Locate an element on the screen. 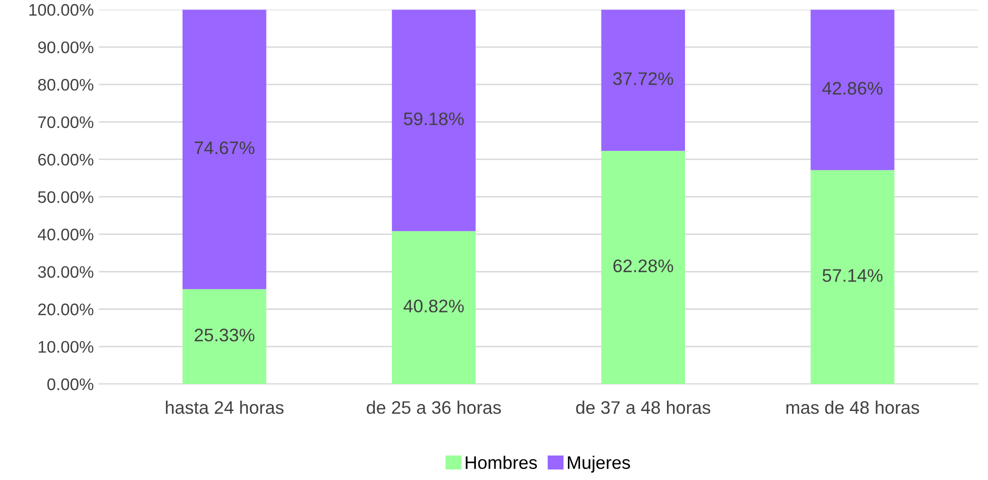 This screenshot has width=988, height=480. legend-label: Mujeres is located at coordinates (599, 464).